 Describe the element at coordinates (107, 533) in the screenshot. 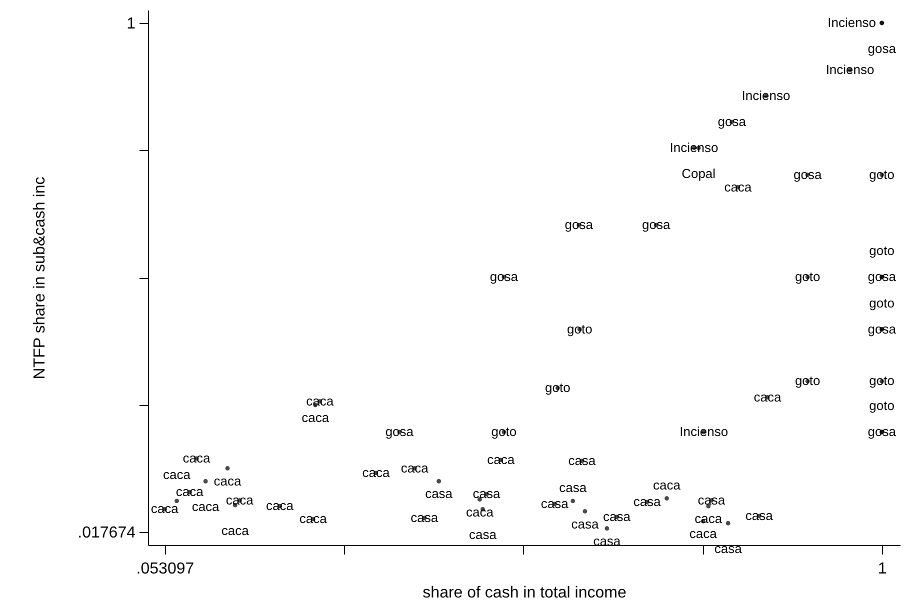

I see `y-tick-label: .017674` at that location.